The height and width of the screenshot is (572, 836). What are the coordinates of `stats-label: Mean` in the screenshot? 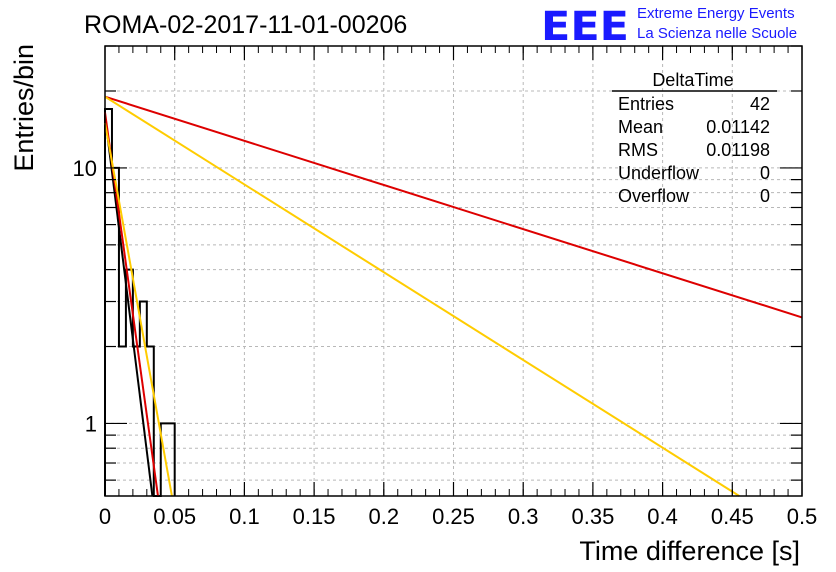 It's located at (640, 127).